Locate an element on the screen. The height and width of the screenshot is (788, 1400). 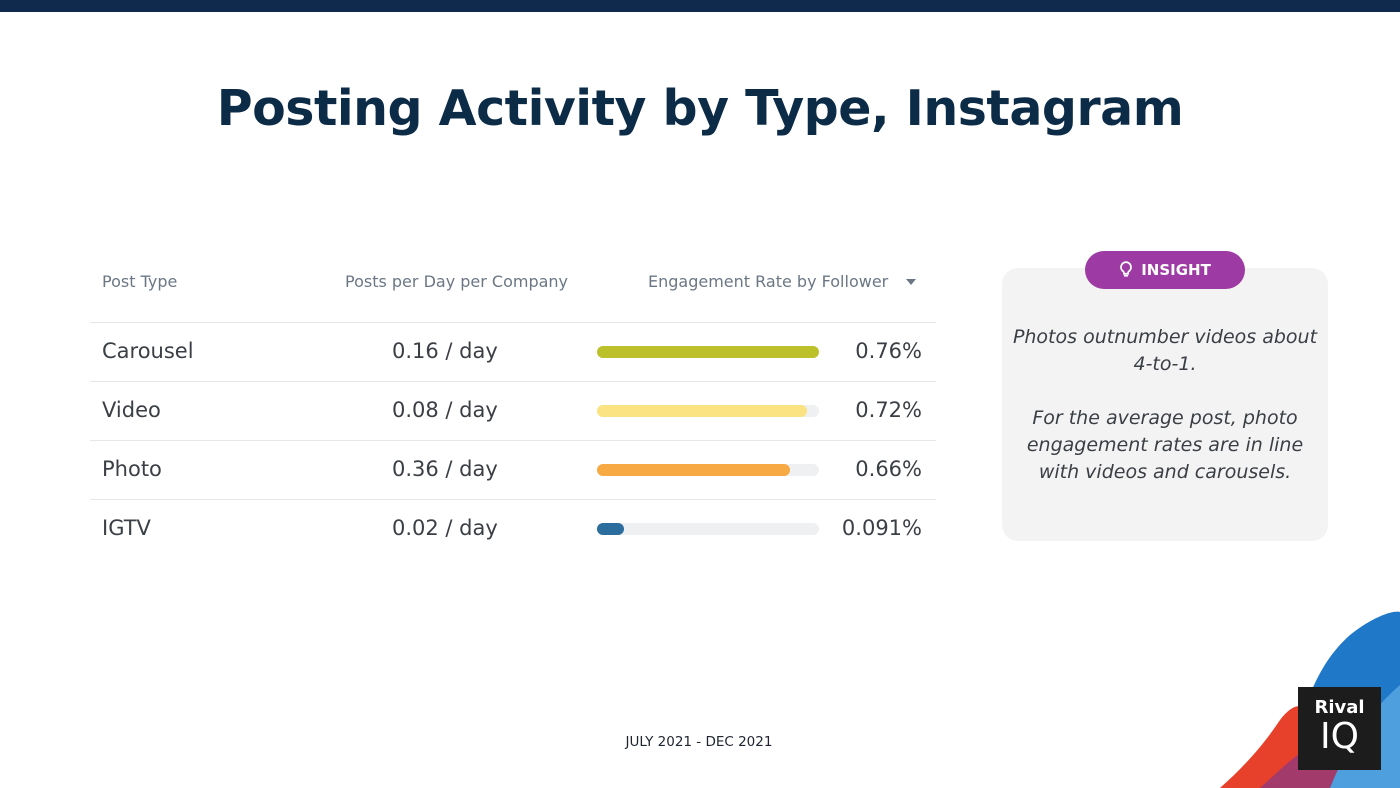
date-range: JULY 2021 - DEC 2021 is located at coordinates (699, 742).